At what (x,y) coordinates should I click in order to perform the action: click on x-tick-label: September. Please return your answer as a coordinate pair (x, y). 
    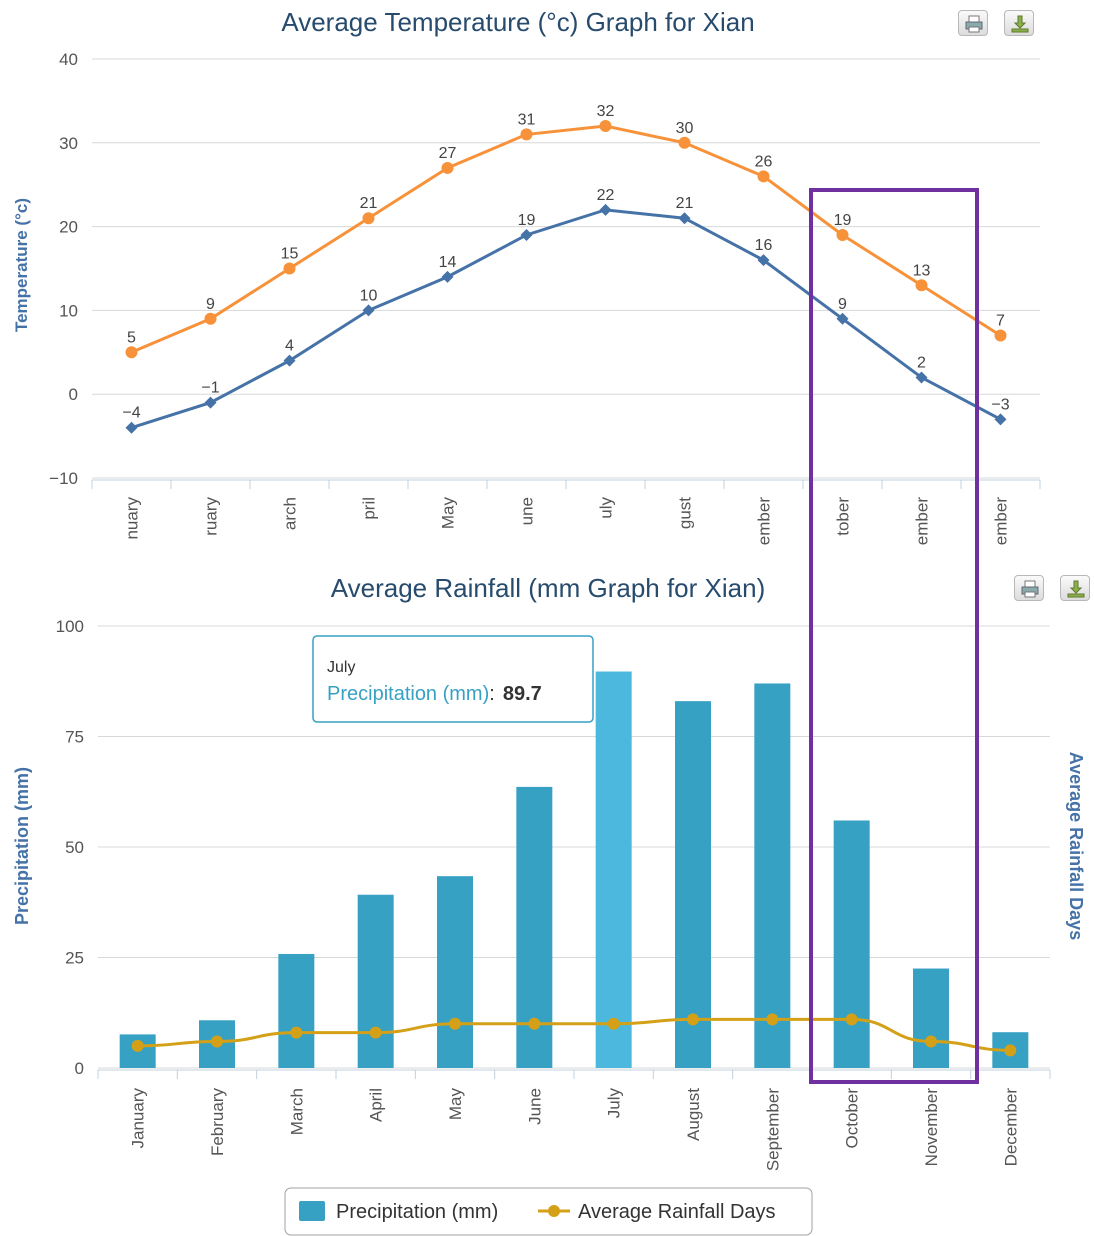
    Looking at the image, I should click on (772, 1129).